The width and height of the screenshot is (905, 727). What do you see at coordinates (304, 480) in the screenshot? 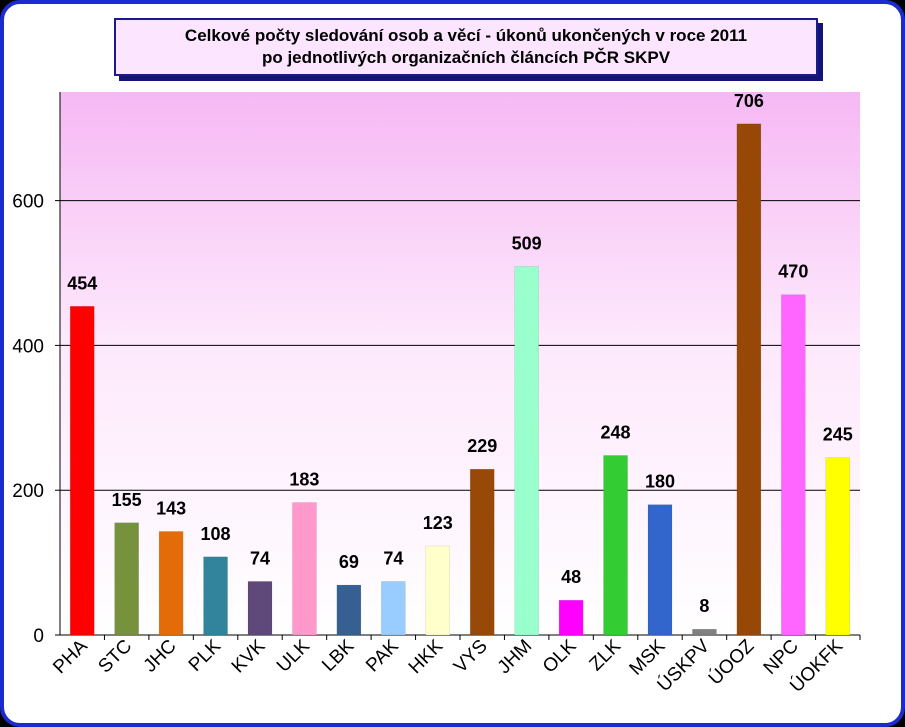
I see `data-label: 183` at bounding box center [304, 480].